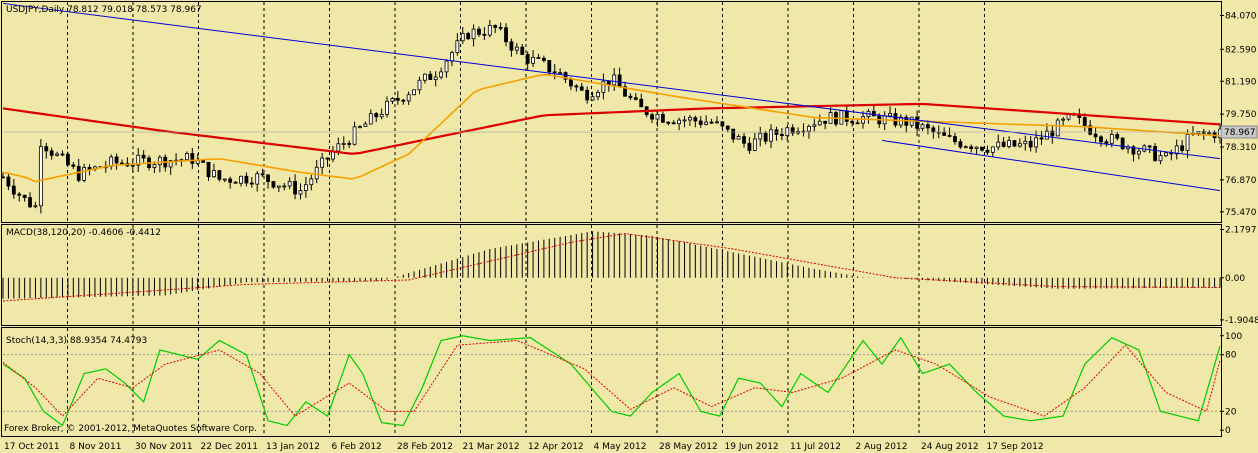 Image resolution: width=1258 pixels, height=453 pixels. I want to click on stoch-tick-label: 20, so click(1231, 412).